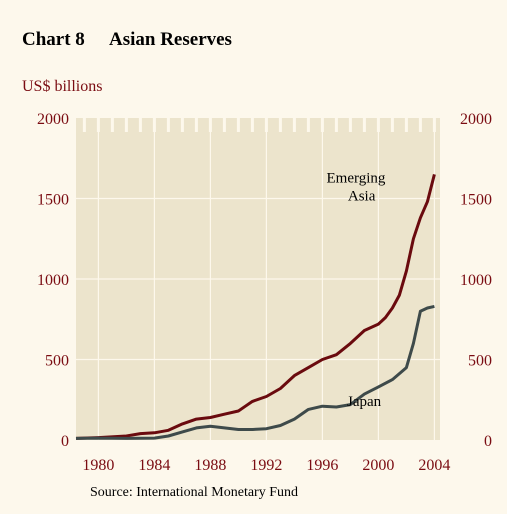 This screenshot has height=514, width=507. Describe the element at coordinates (356, 290) in the screenshot. I see `series-labels: Emerging Asia Japan` at that location.